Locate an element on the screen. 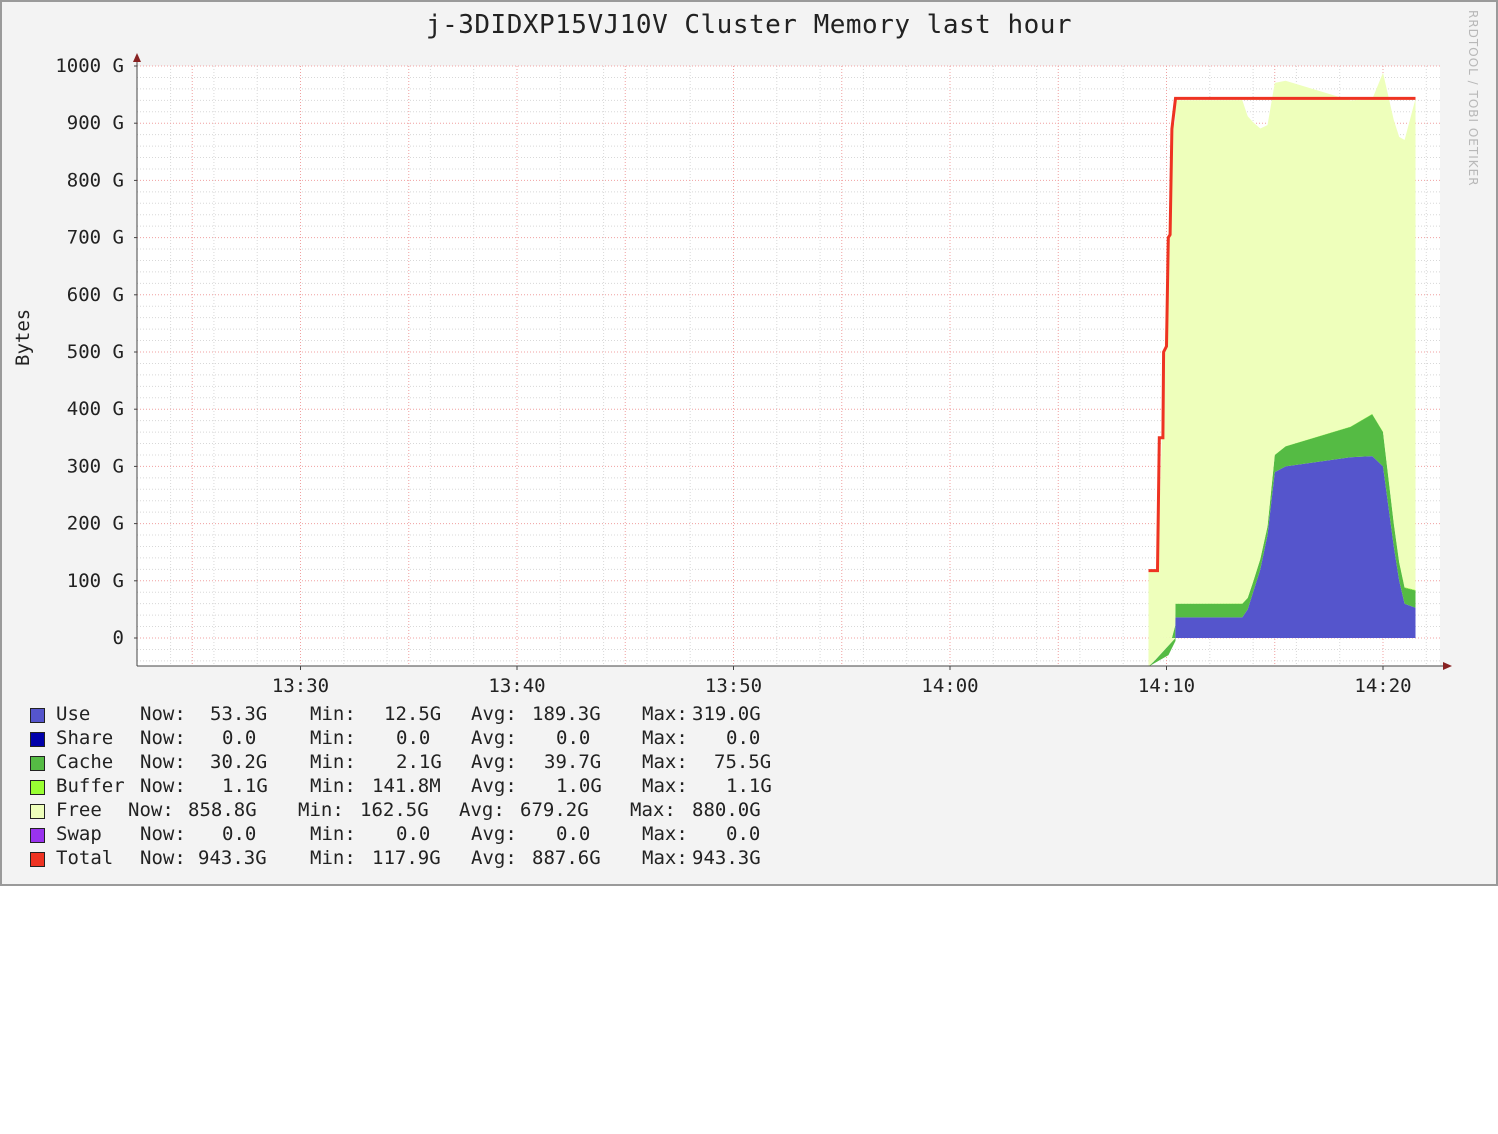  rrdtool-watermark: RRDTOOL / TOBI OETIKER is located at coordinates (1473, 98).